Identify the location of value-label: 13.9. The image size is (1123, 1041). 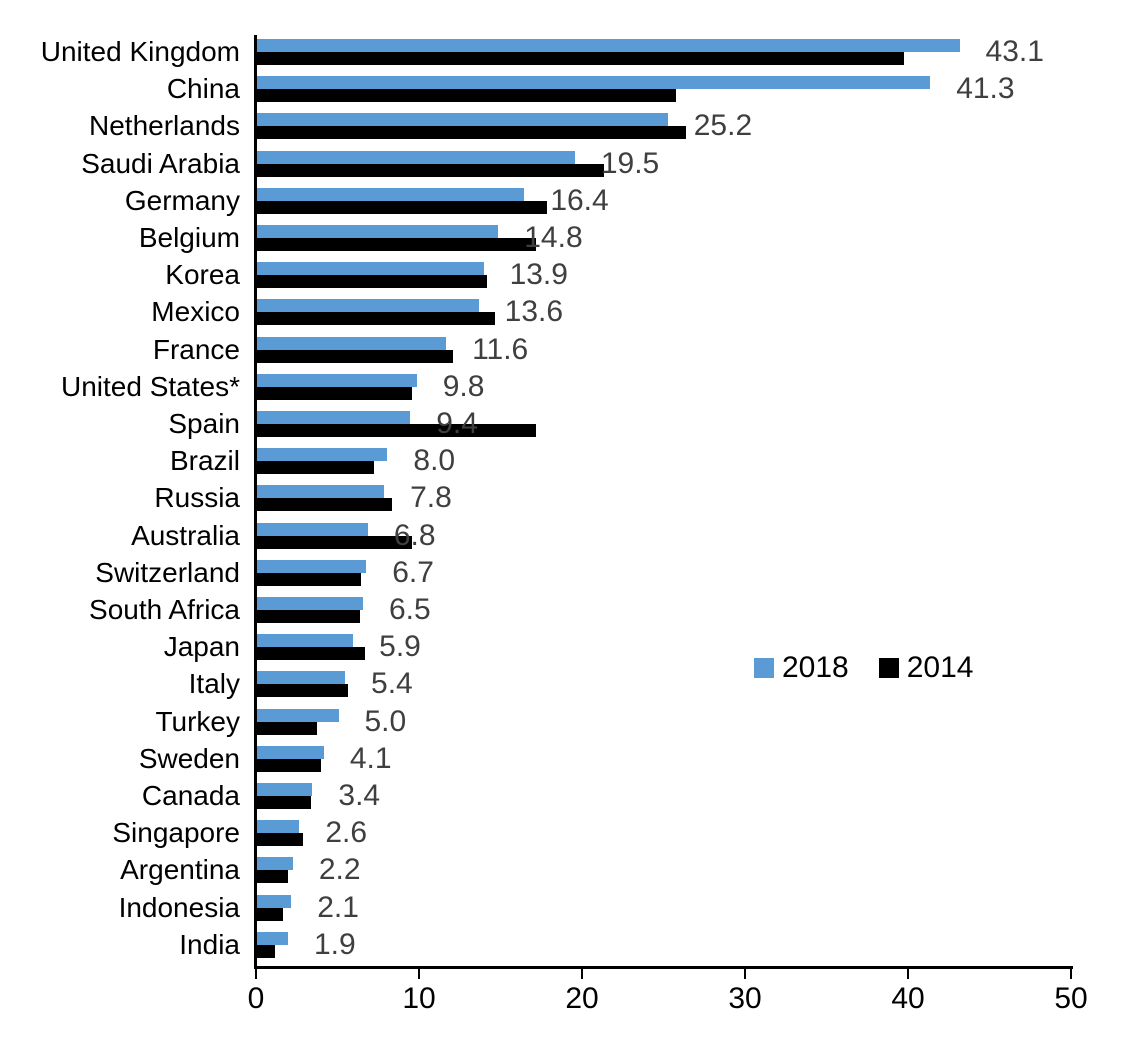
(538, 275).